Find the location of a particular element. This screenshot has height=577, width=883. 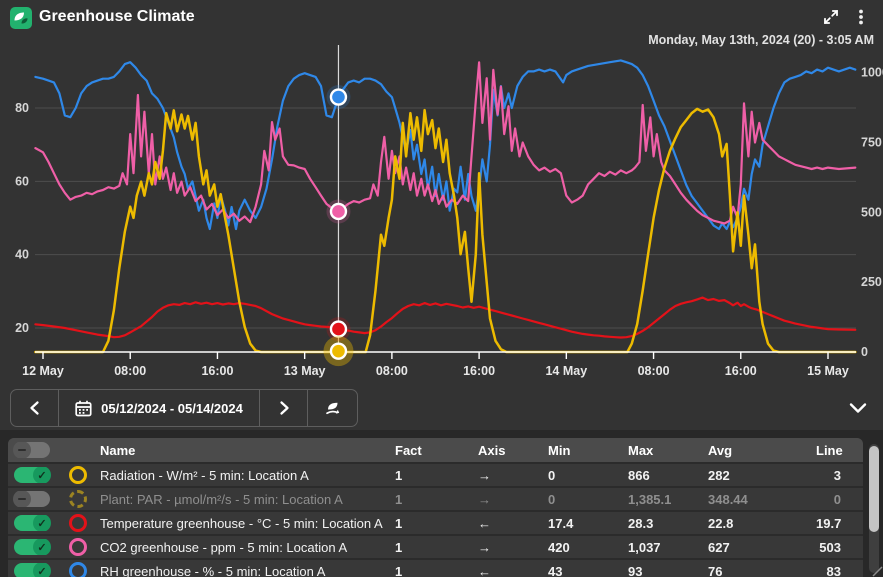

chevron-left-icon is located at coordinates (34, 408).